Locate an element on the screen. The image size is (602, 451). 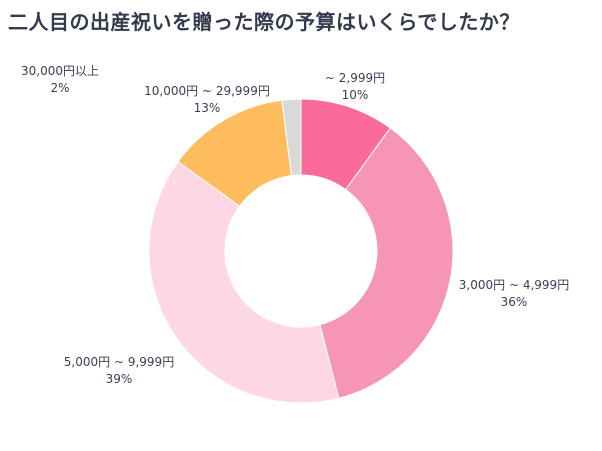
slice-percent: 2% is located at coordinates (60, 88).